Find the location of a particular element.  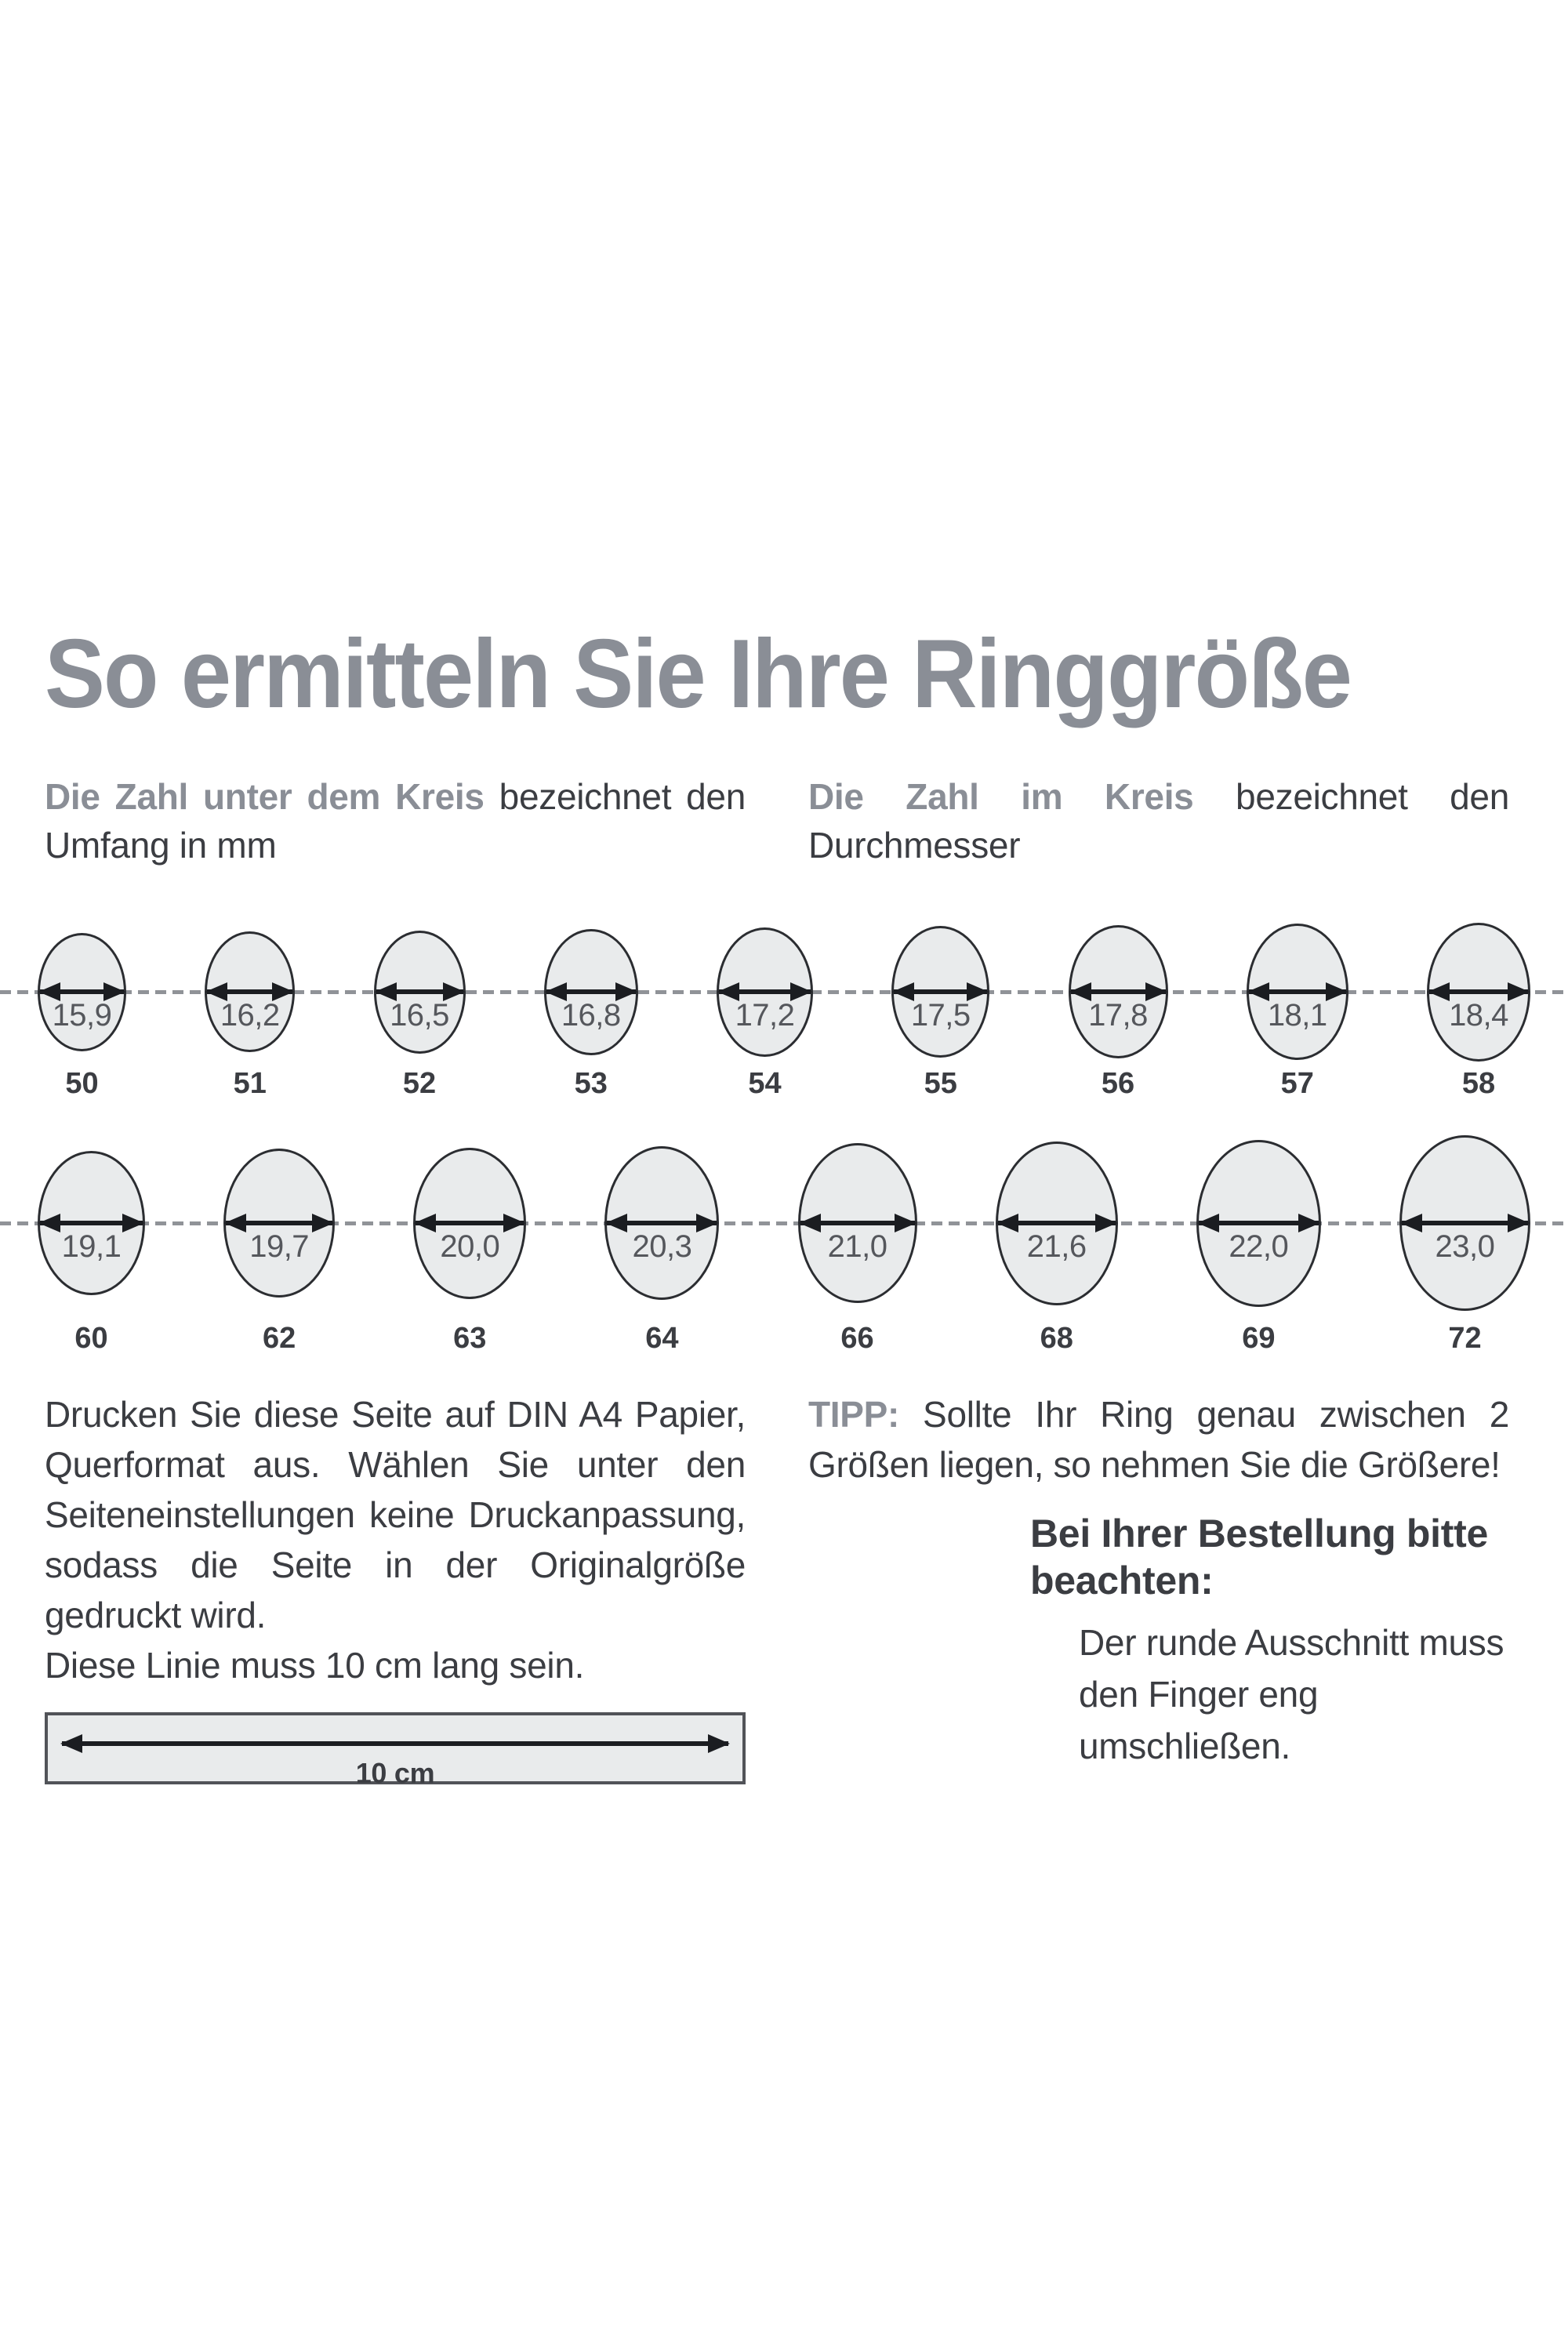

diameter-value: 16,5 is located at coordinates (420, 1015).